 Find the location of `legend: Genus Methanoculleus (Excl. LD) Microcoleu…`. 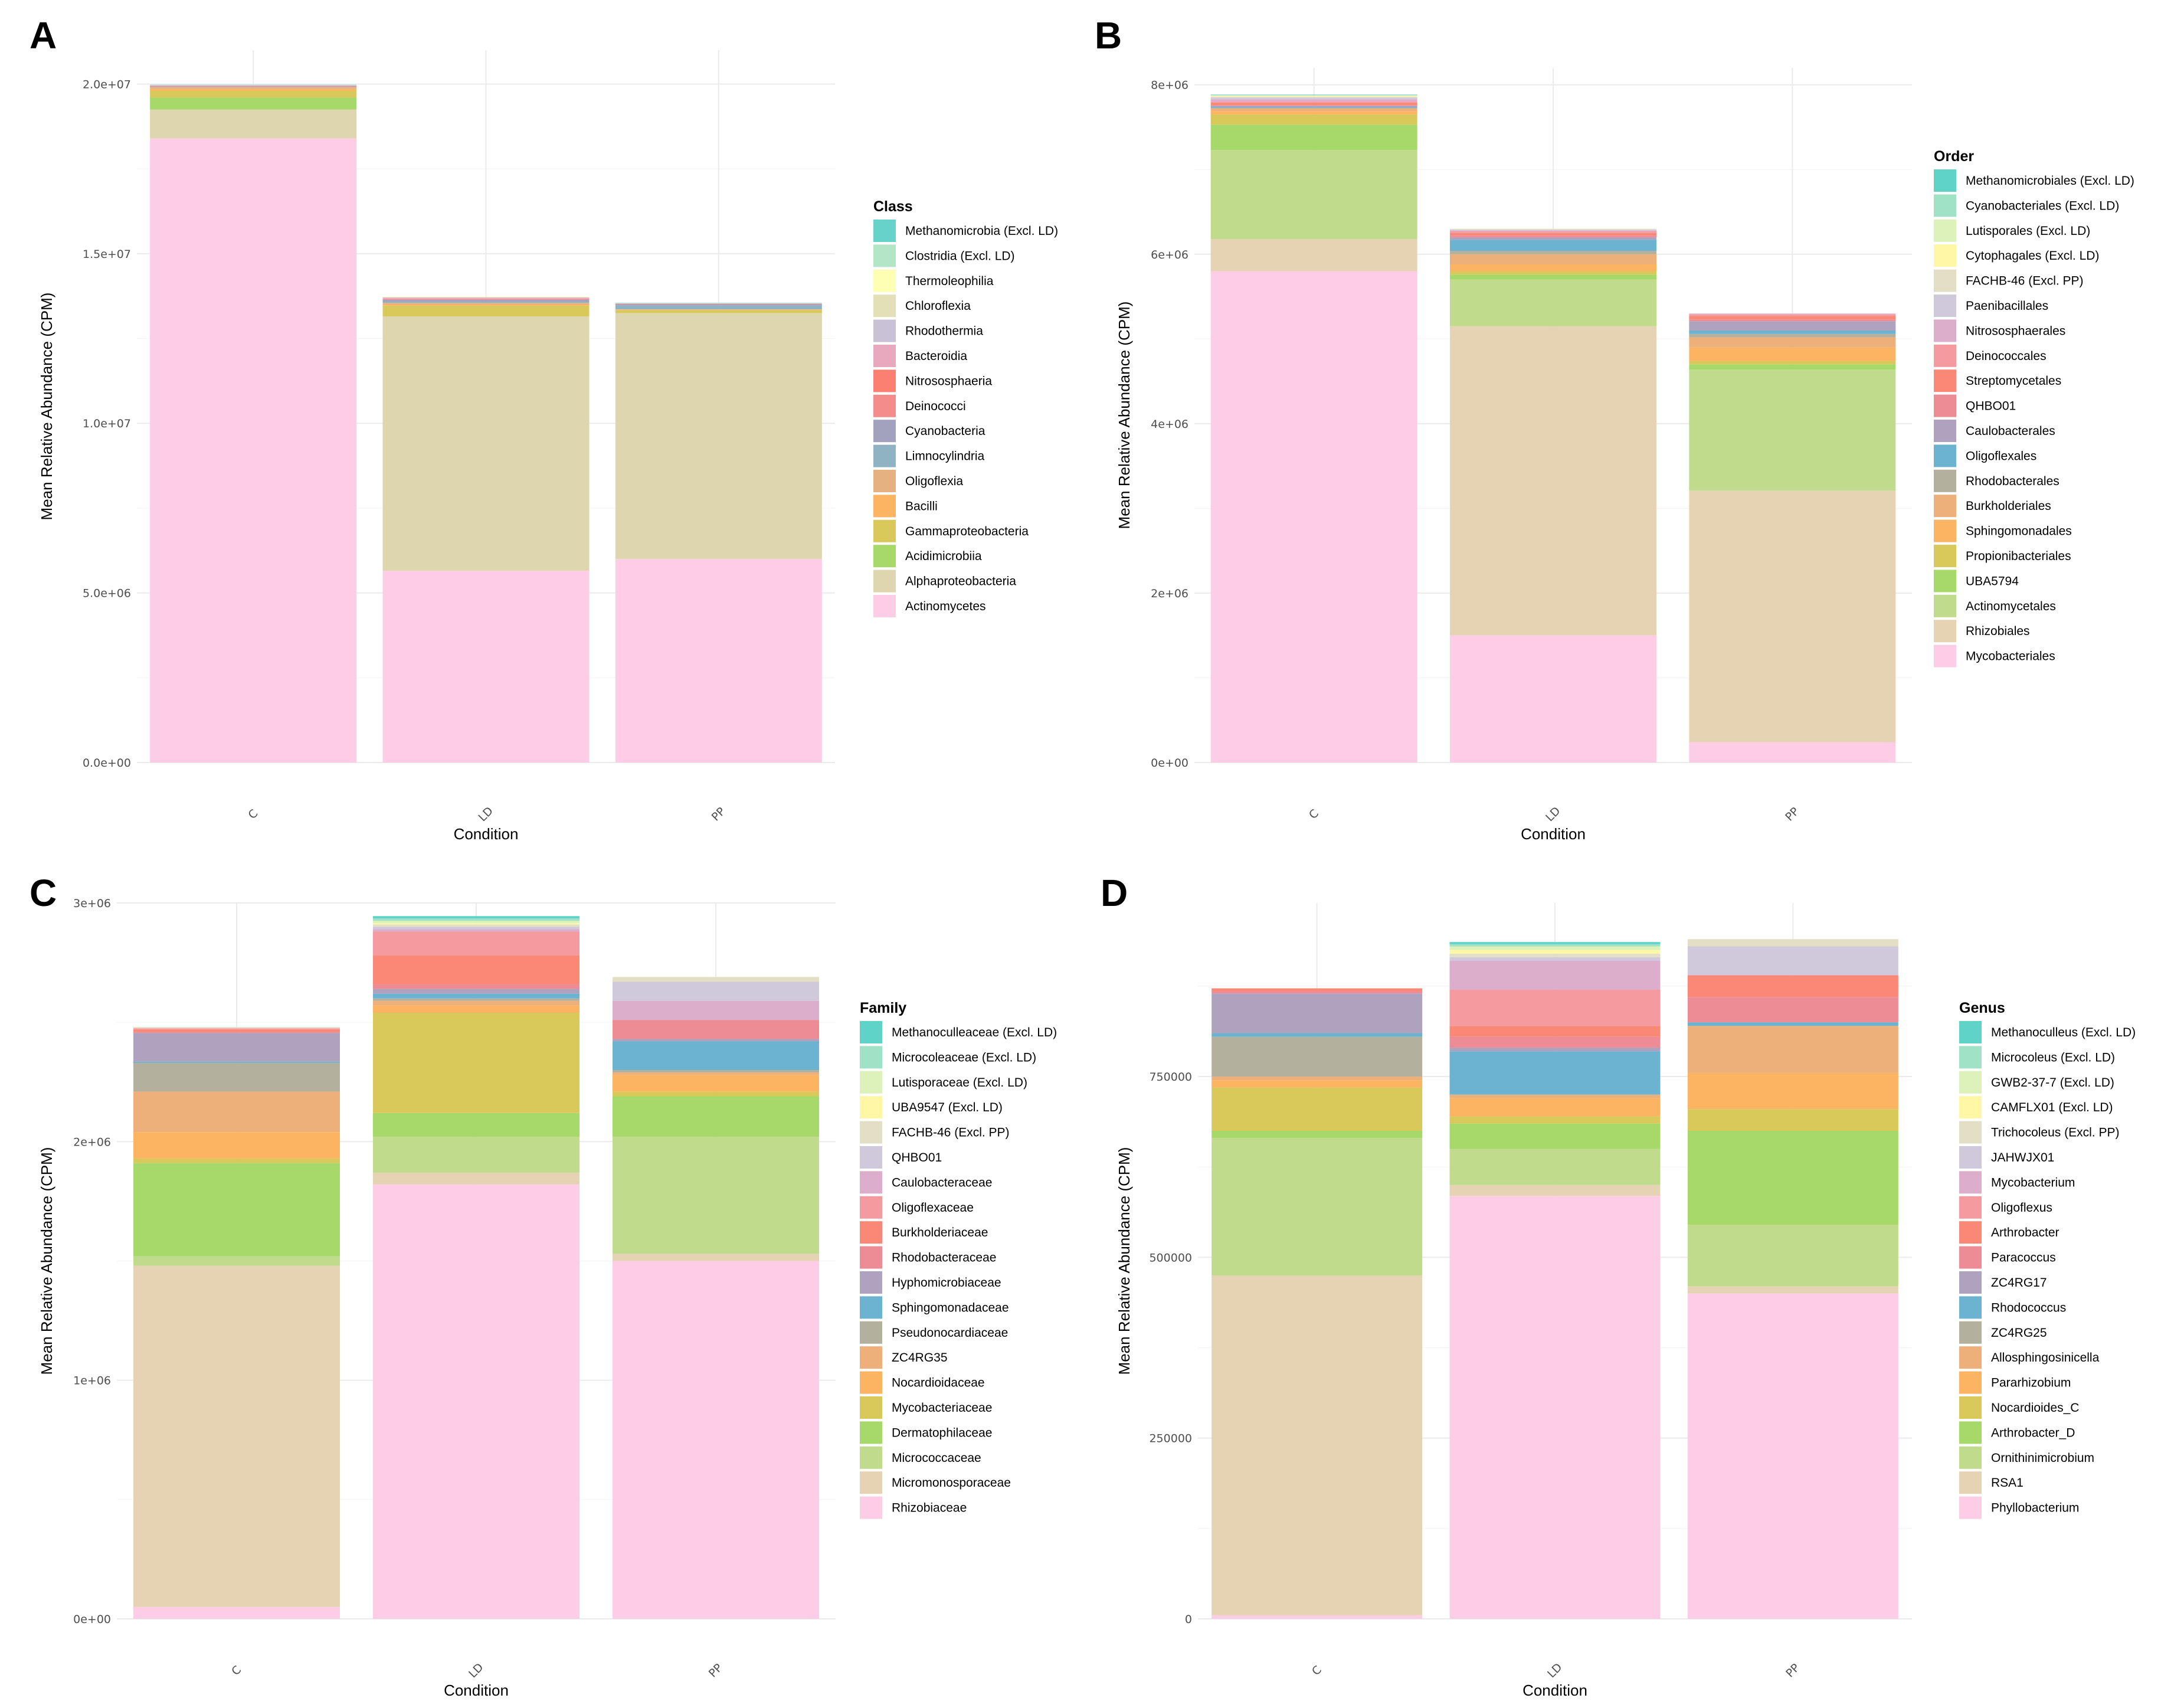

legend: Genus Methanoculleus (Excl. LD) Microcoleu… is located at coordinates (2048, 1260).